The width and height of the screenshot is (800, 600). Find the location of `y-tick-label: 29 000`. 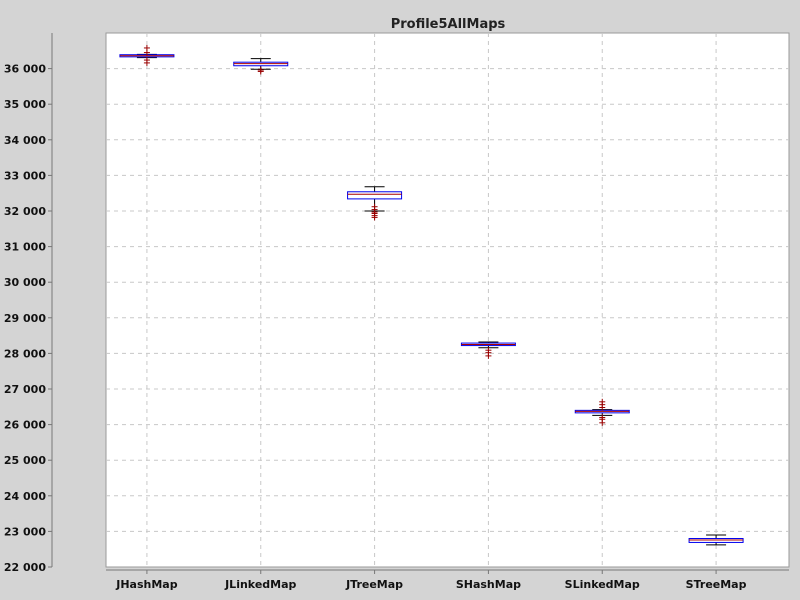

y-tick-label: 29 000 is located at coordinates (25, 318).